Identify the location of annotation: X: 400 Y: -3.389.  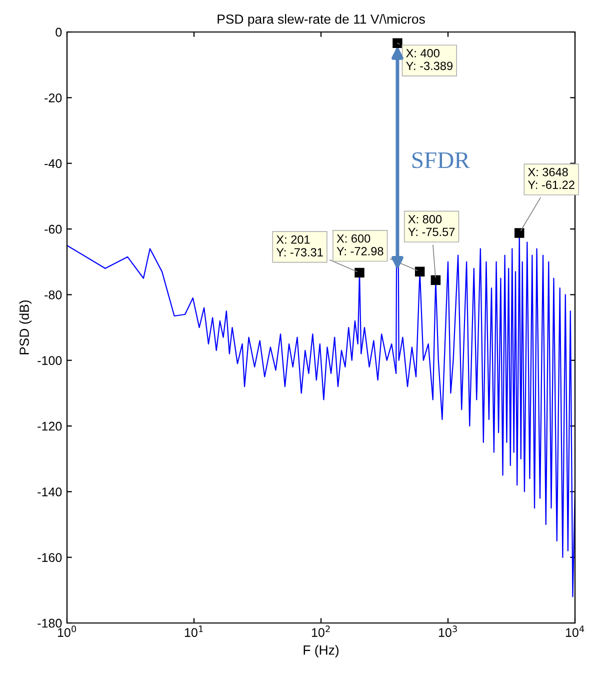
(429, 59).